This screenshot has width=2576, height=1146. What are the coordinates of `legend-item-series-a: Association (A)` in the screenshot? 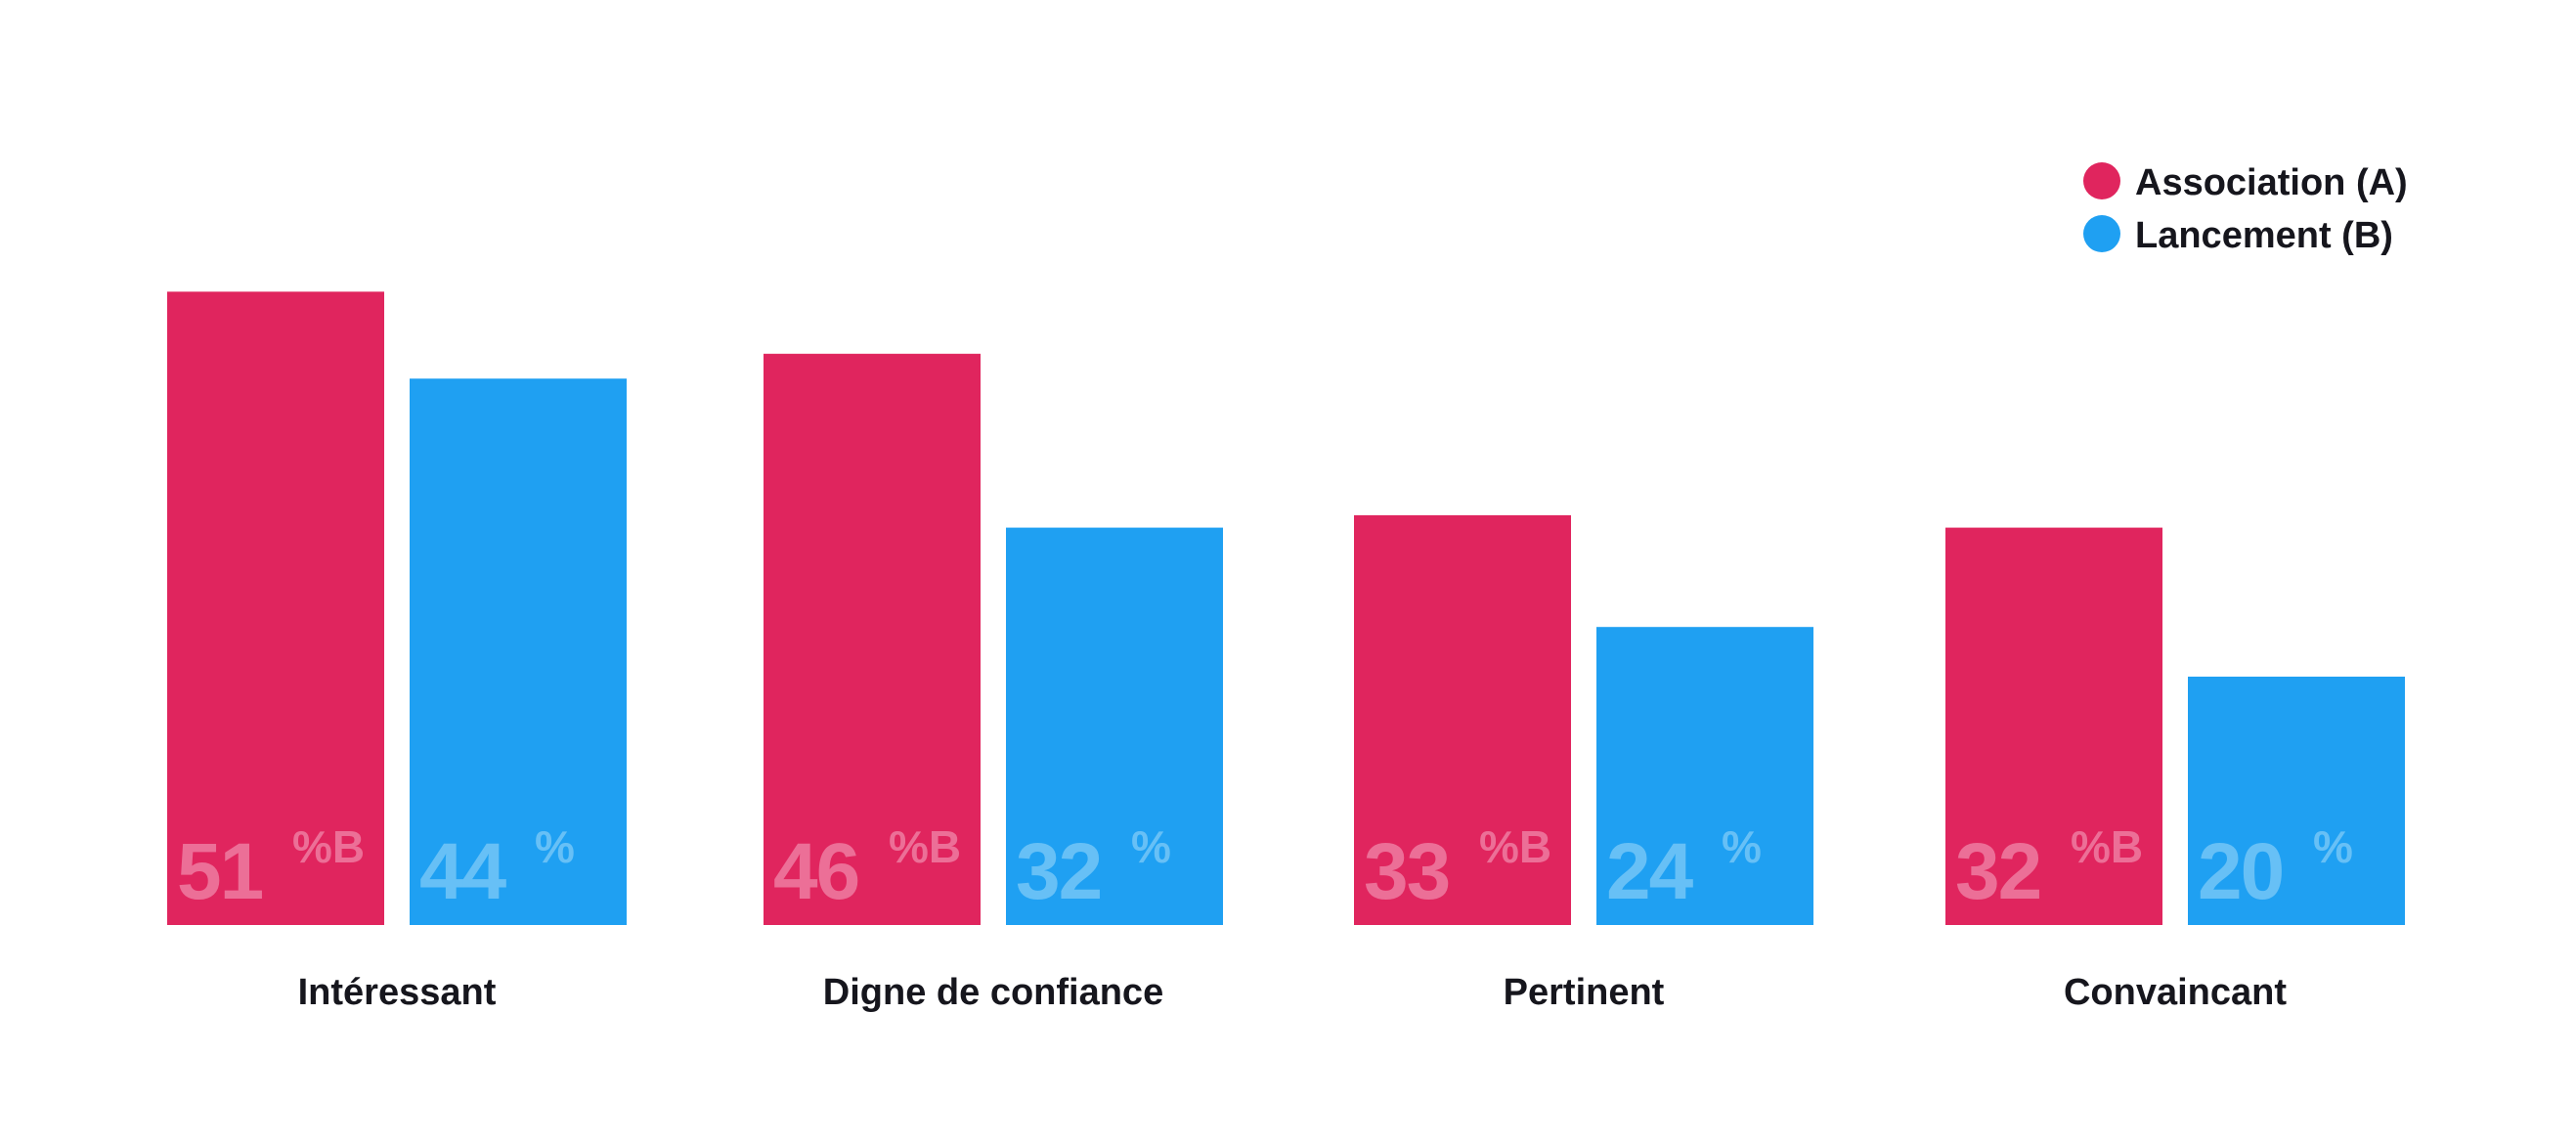 It's located at (2245, 182).